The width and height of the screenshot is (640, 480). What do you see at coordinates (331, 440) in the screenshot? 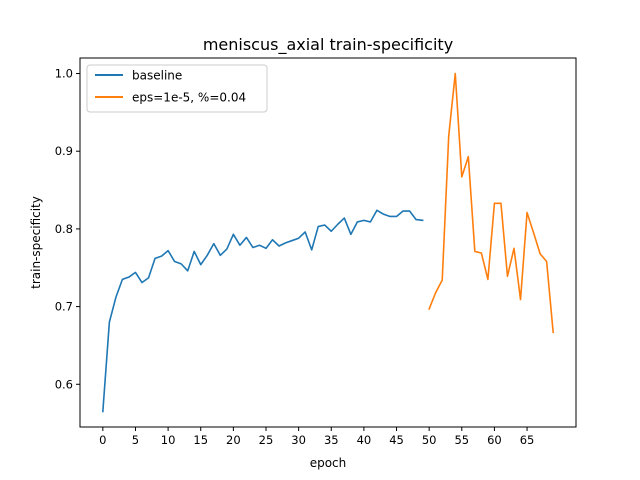
I see `x-tick-label: 35` at bounding box center [331, 440].